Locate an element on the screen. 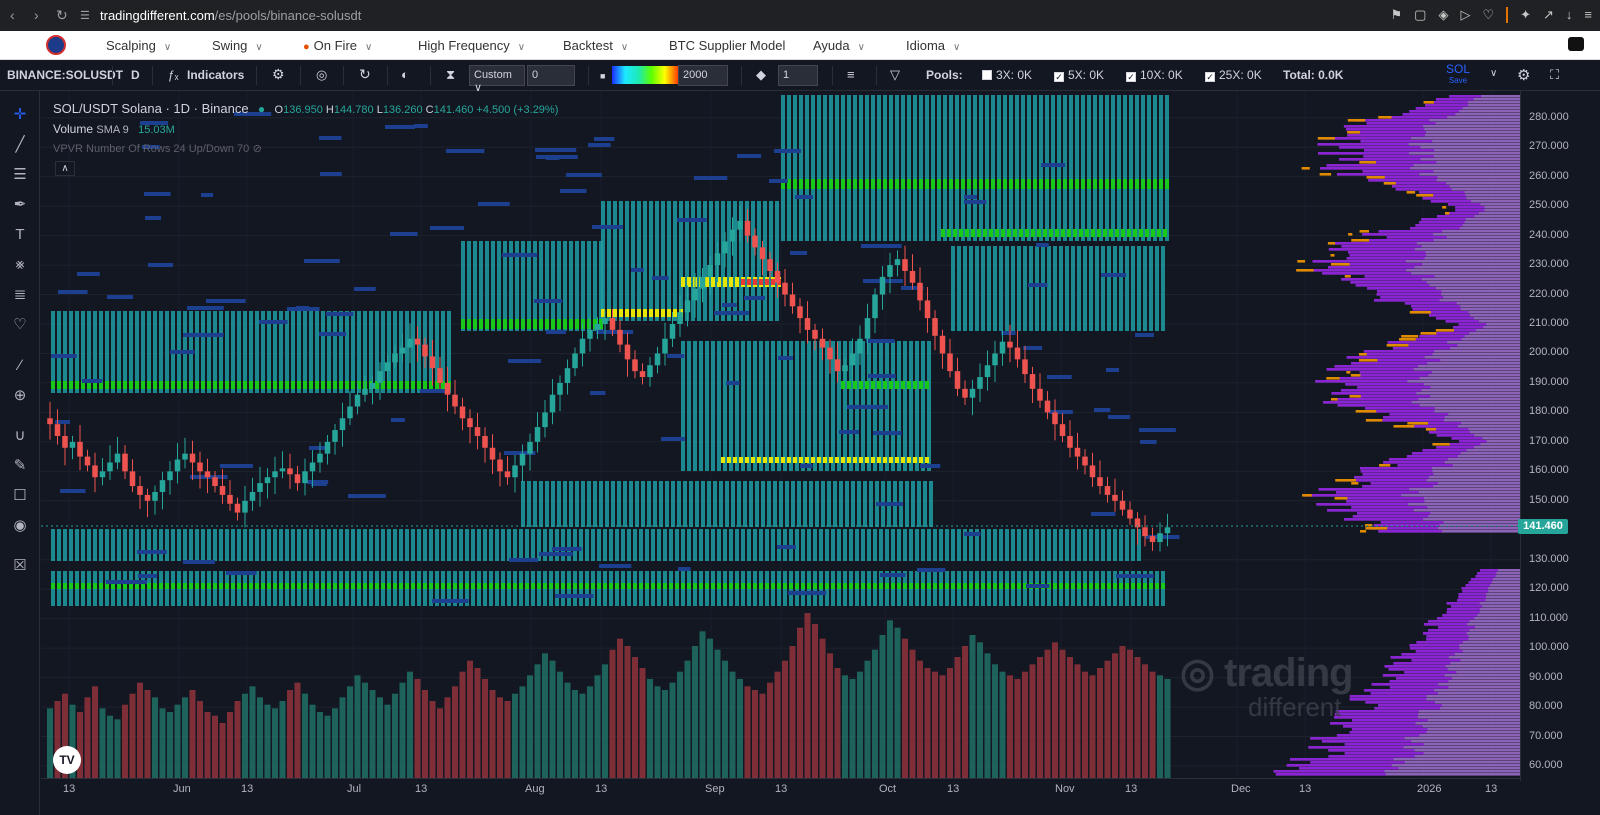  menu-item-backtest: Backtest ∨ is located at coordinates (596, 45).